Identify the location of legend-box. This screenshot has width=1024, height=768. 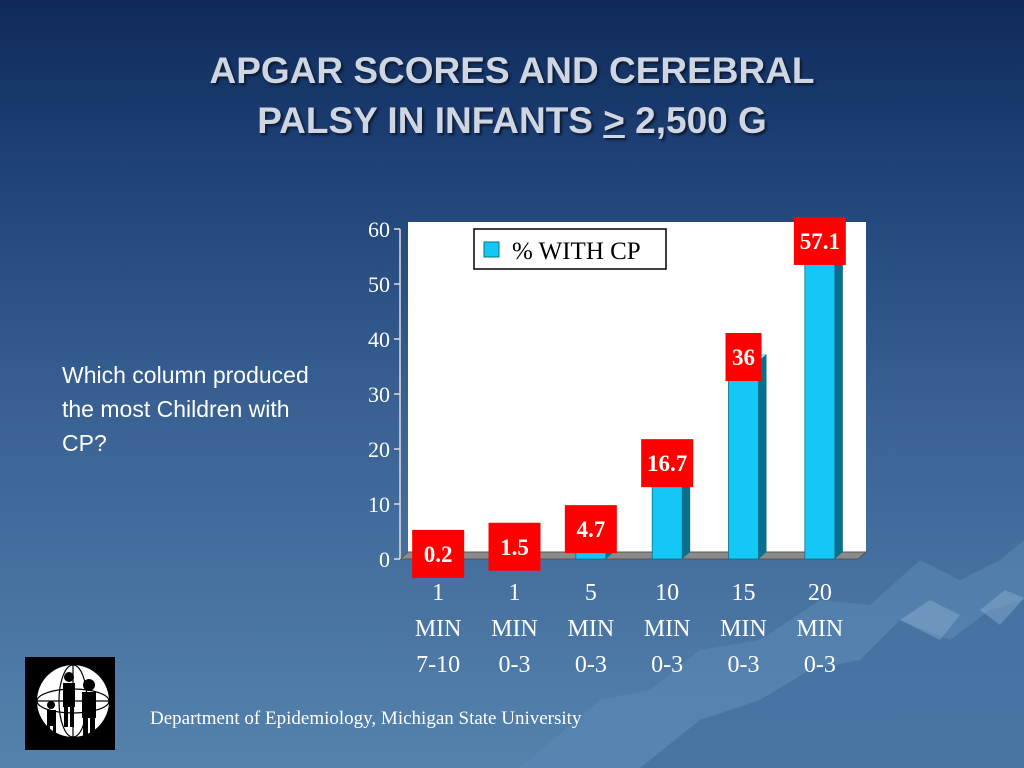
(570, 249).